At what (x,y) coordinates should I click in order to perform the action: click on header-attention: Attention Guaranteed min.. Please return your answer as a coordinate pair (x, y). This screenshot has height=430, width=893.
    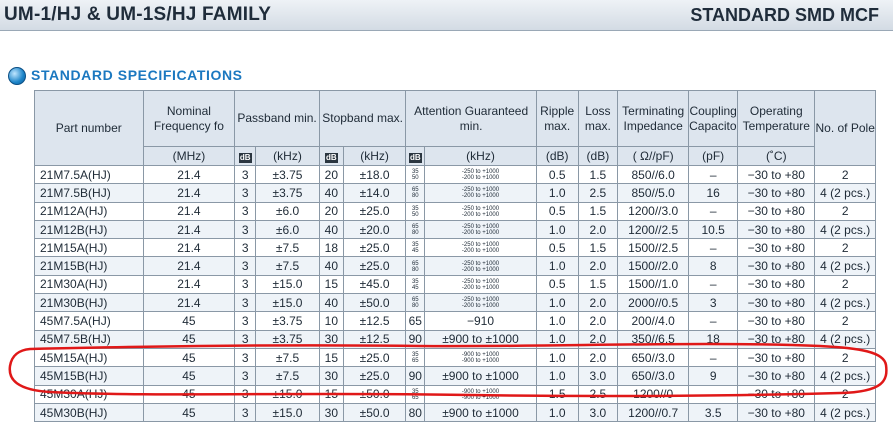
    Looking at the image, I should click on (471, 118).